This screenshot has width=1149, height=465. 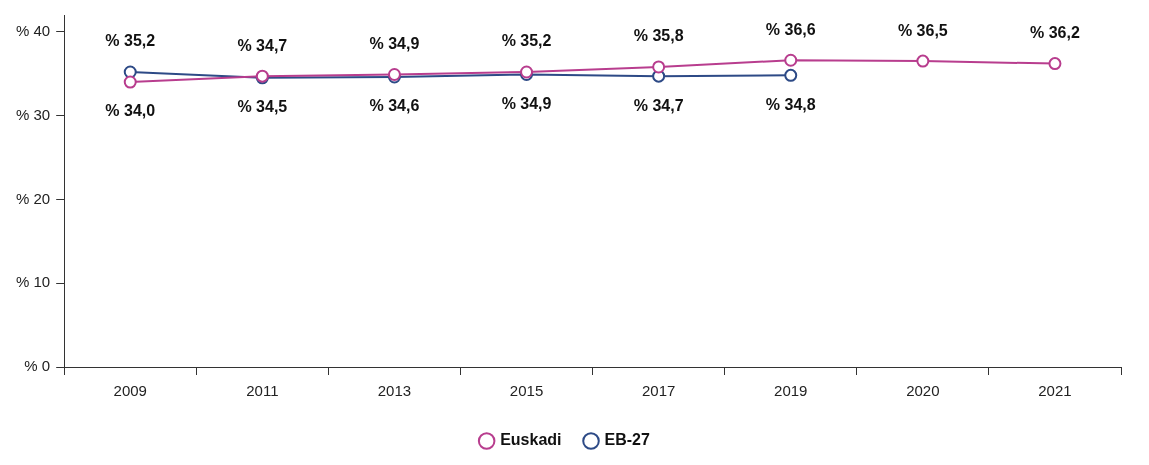 I want to click on x-tick-label: 2011, so click(x=262, y=391).